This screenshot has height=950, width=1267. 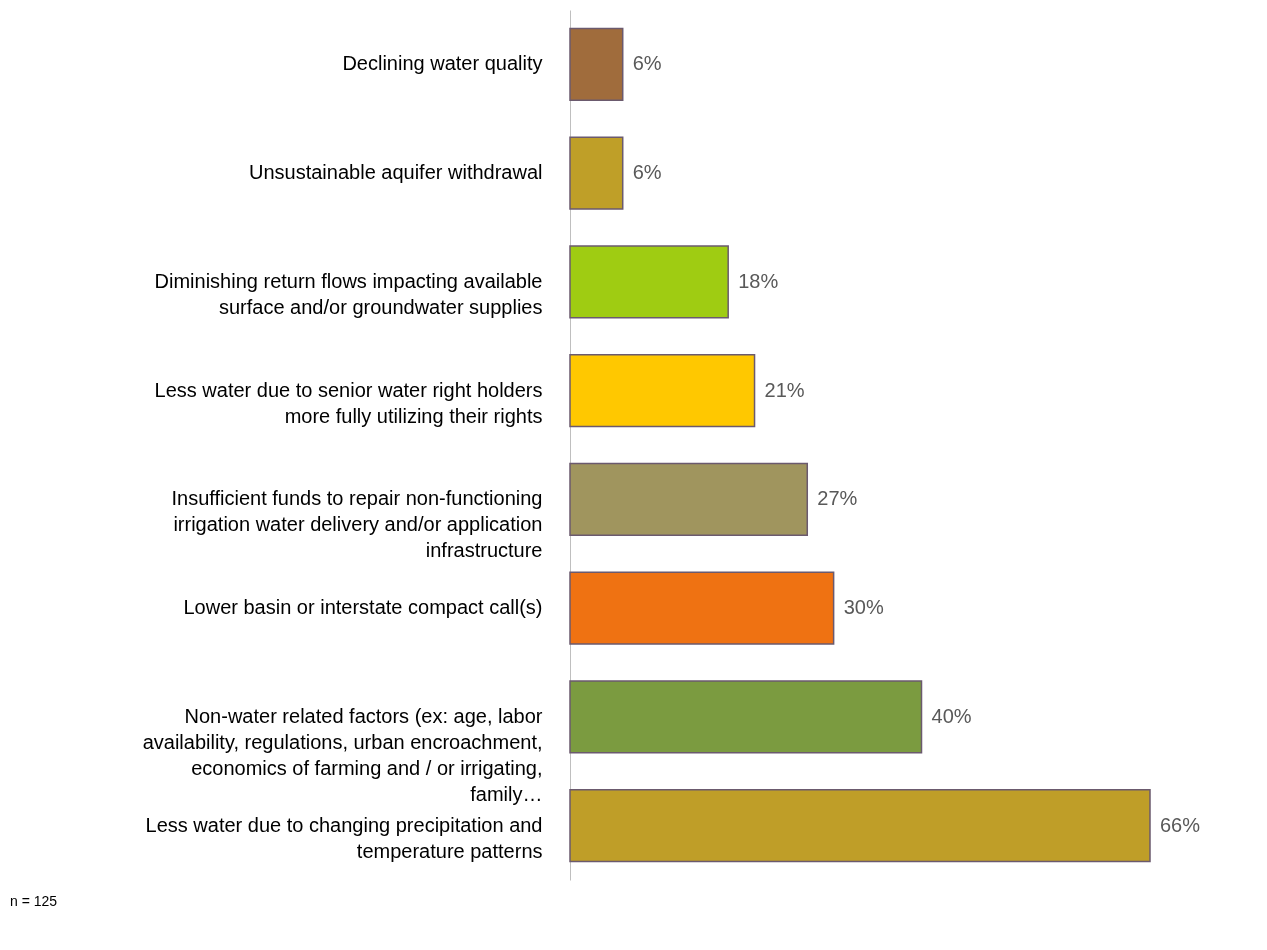 I want to click on y-tick-label: Less water due to senior water right holders more fully utilizing their rights, so click(x=348, y=402).